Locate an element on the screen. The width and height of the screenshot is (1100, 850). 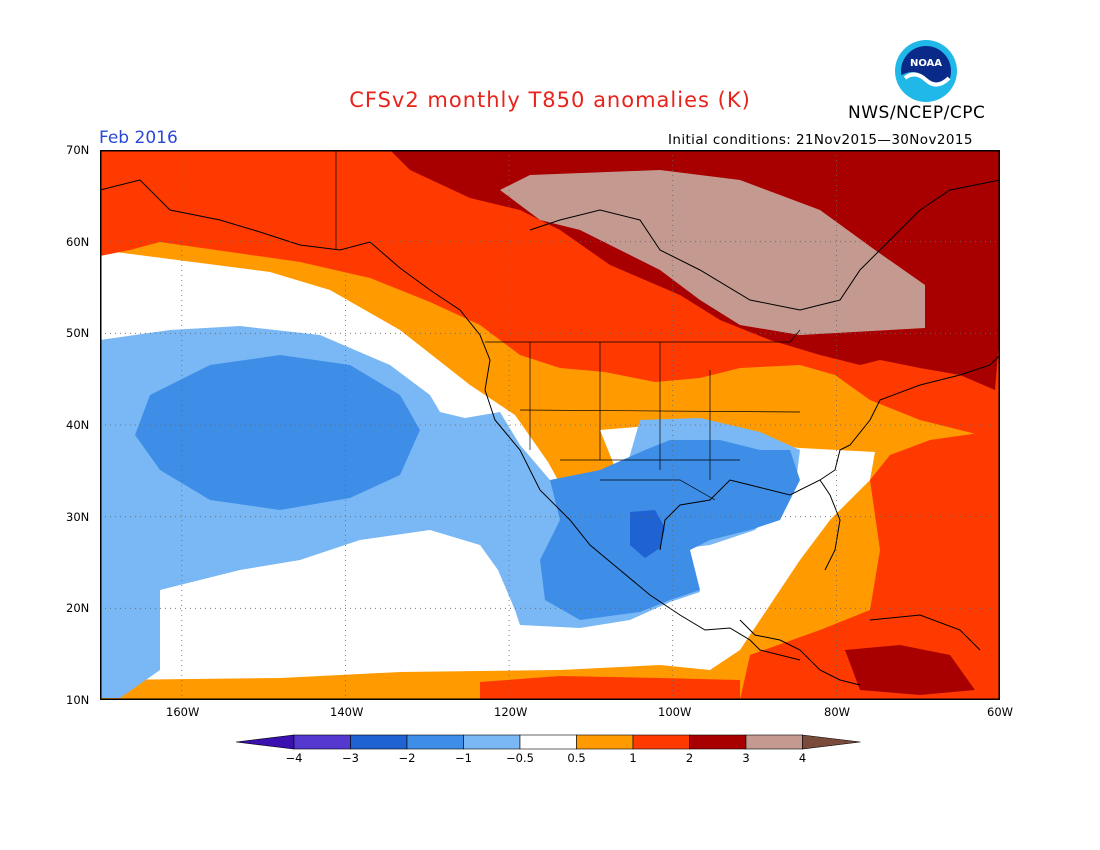
lon-label-140w: 140W is located at coordinates (347, 712).